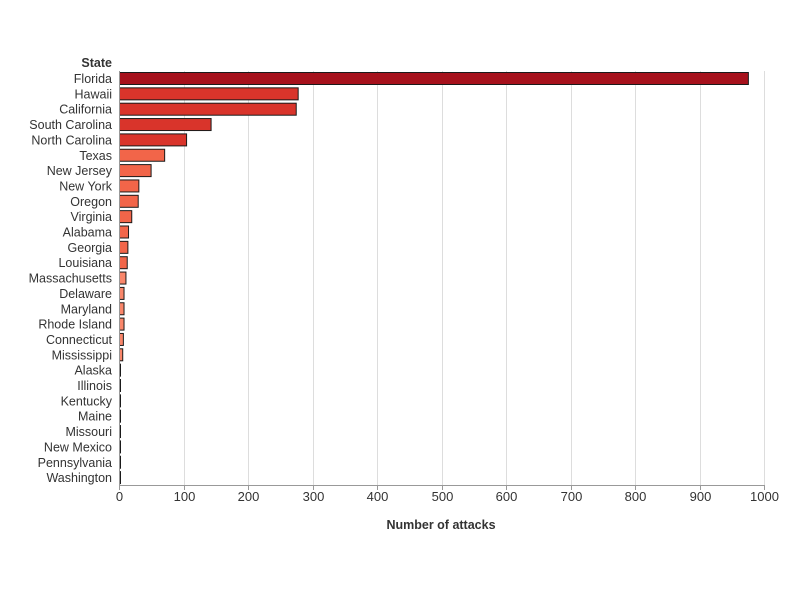 This screenshot has height=600, width=800. Describe the element at coordinates (142, 155) in the screenshot. I see `bar-texas` at that location.